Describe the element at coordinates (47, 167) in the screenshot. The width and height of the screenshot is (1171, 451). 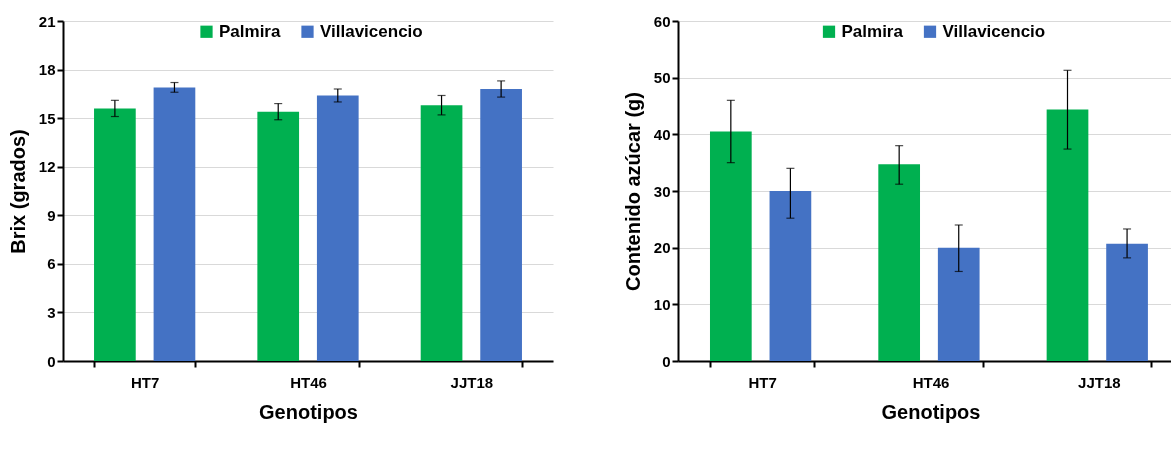
I see `y-tick-label: 12` at that location.